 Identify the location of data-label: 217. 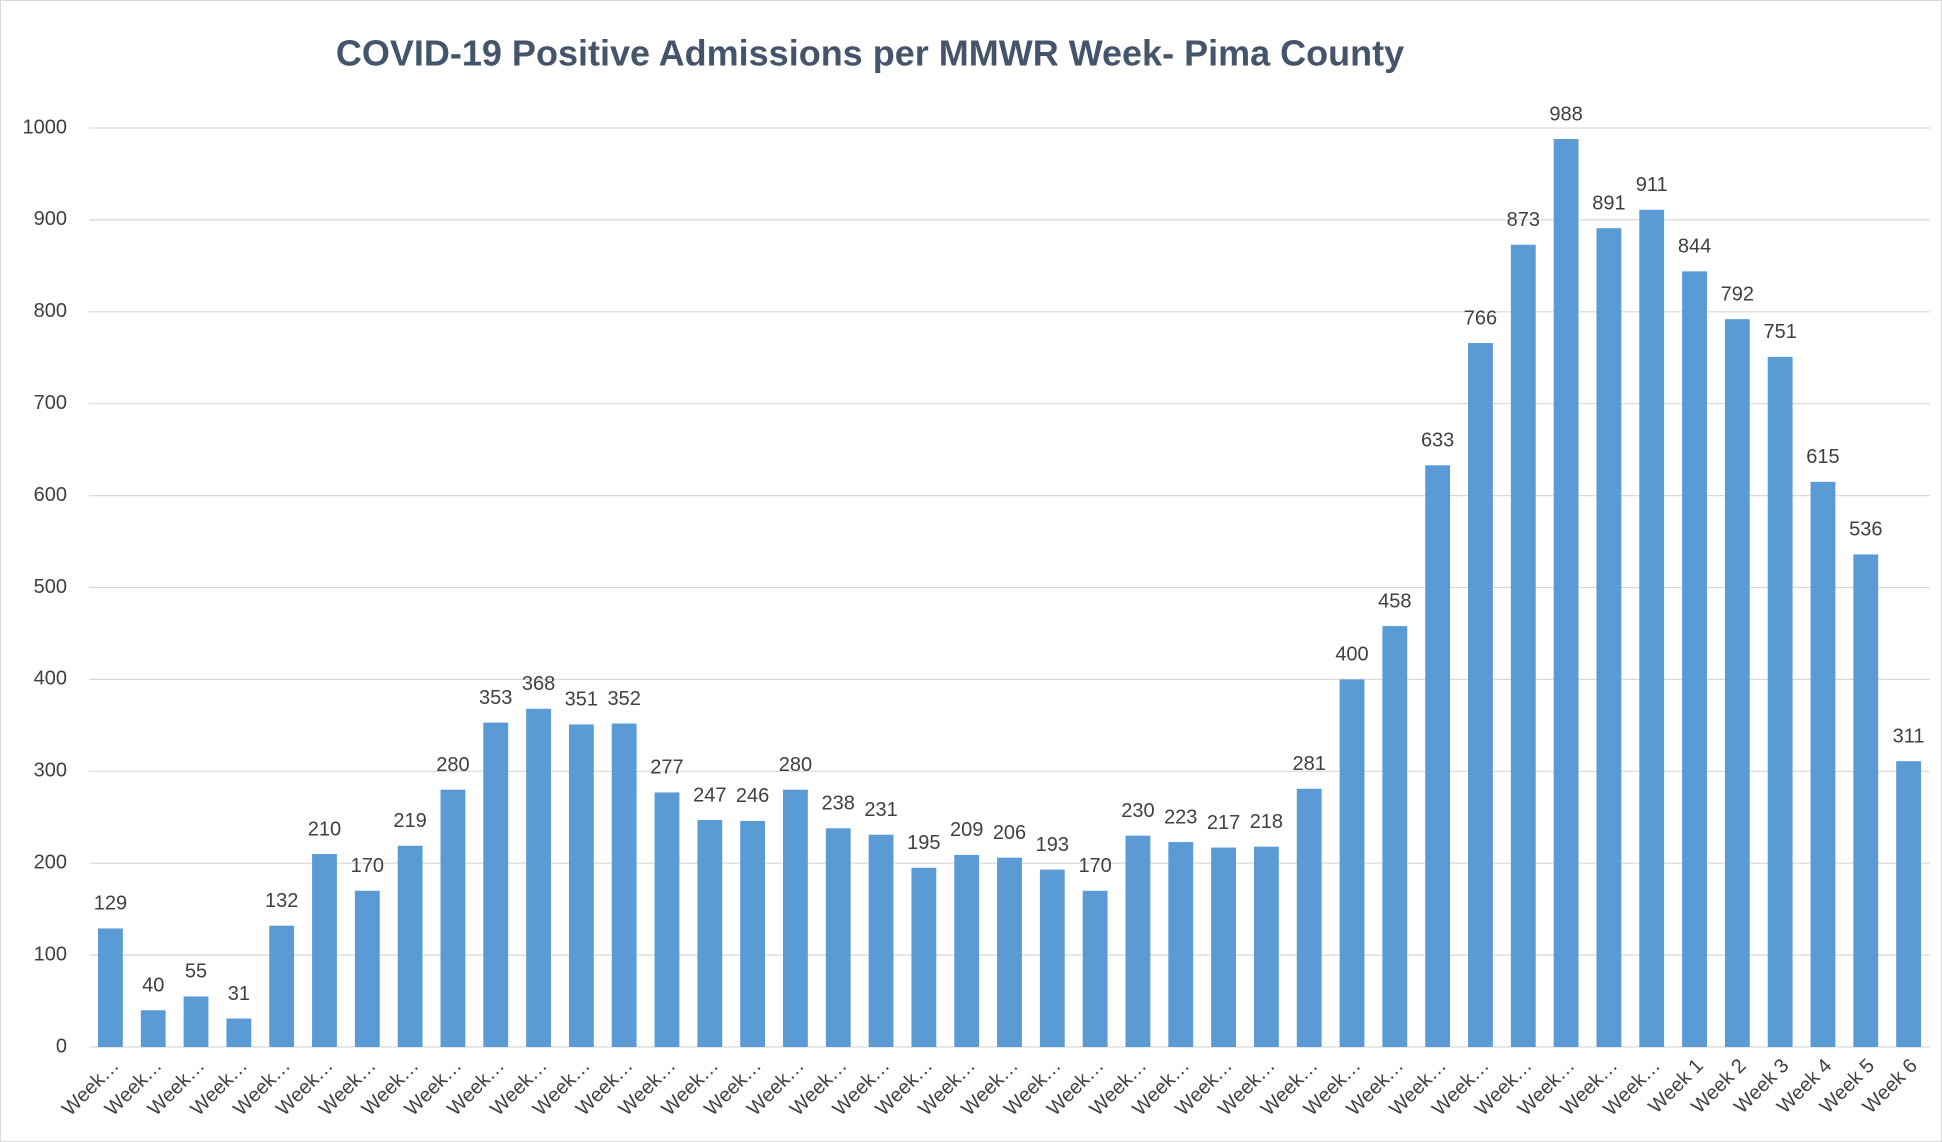
(1223, 823).